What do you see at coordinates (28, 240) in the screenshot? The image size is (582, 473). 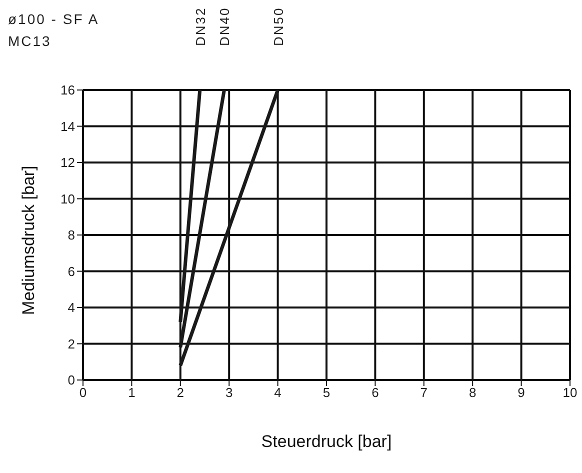 I see `y-axis-title: Mediumsdruck [bar]` at bounding box center [28, 240].